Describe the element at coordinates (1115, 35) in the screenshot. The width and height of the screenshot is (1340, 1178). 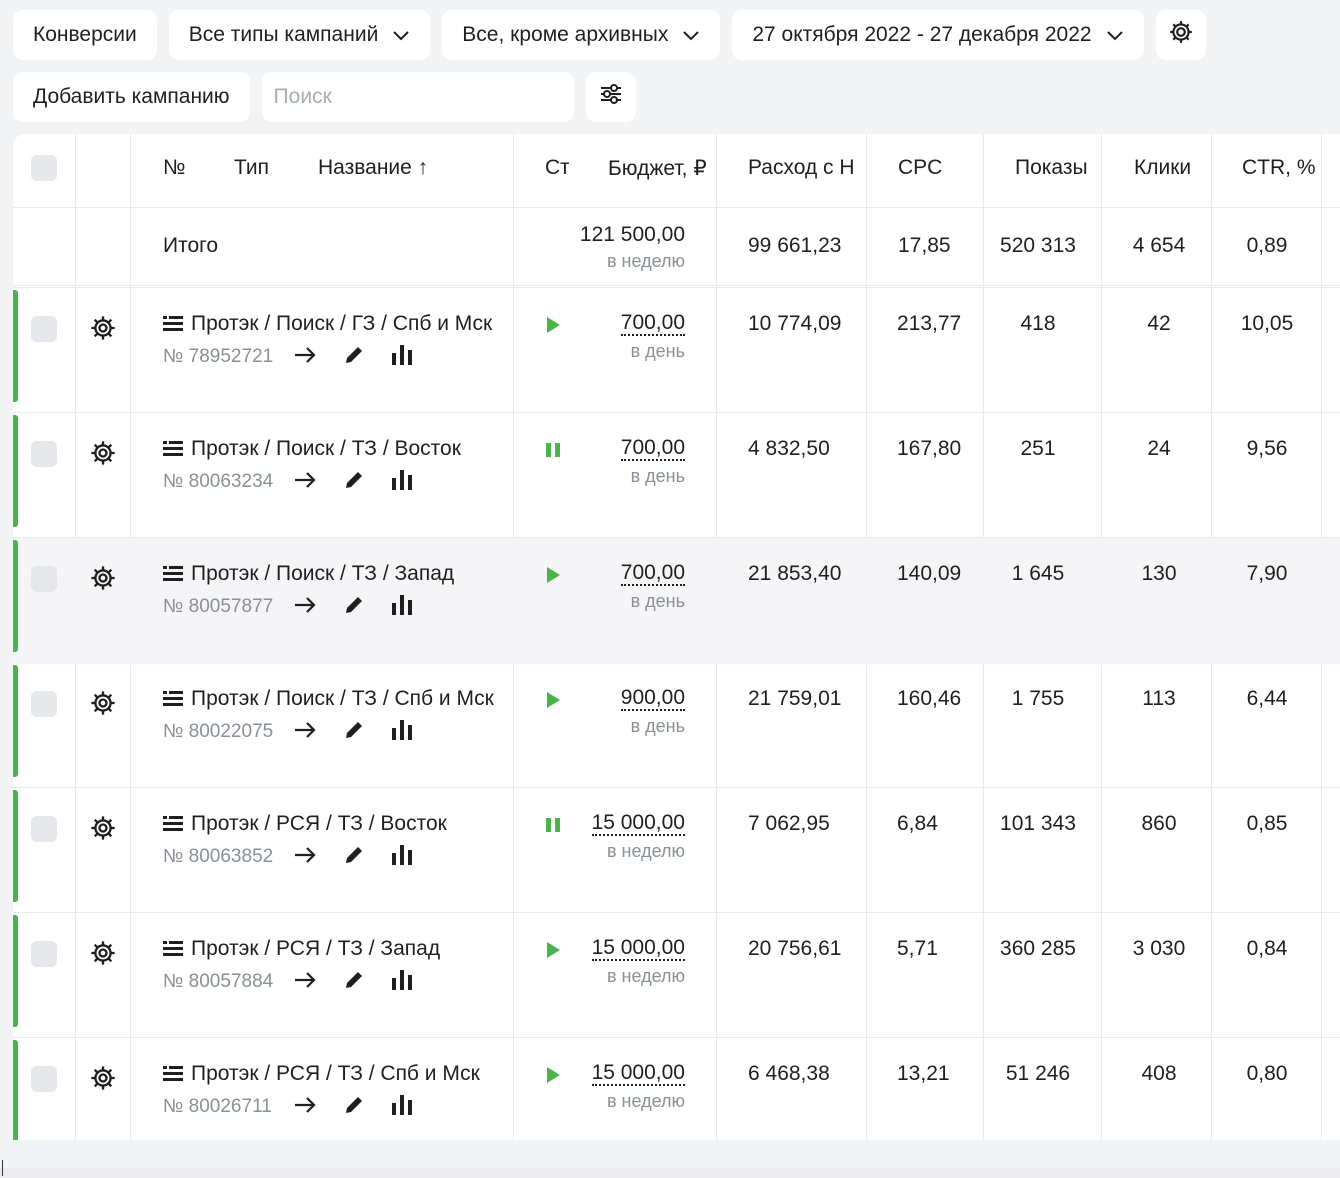
I see `chevron-down-icon` at that location.